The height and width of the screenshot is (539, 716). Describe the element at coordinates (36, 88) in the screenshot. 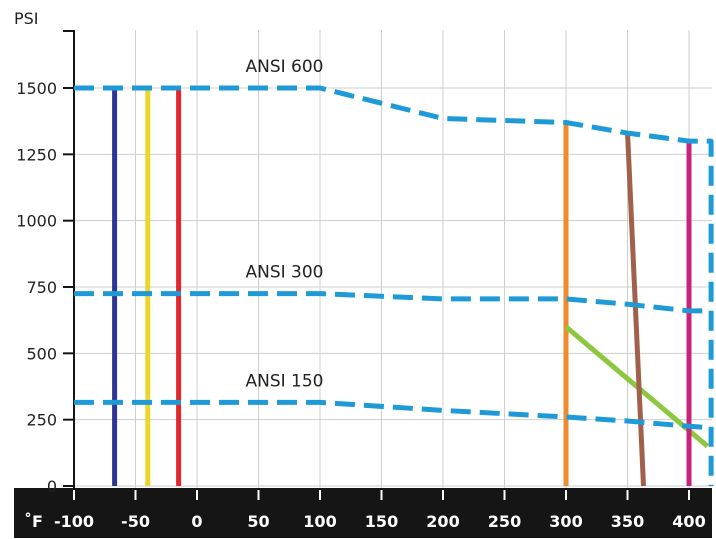

I see `y-tick-label: 1500` at that location.